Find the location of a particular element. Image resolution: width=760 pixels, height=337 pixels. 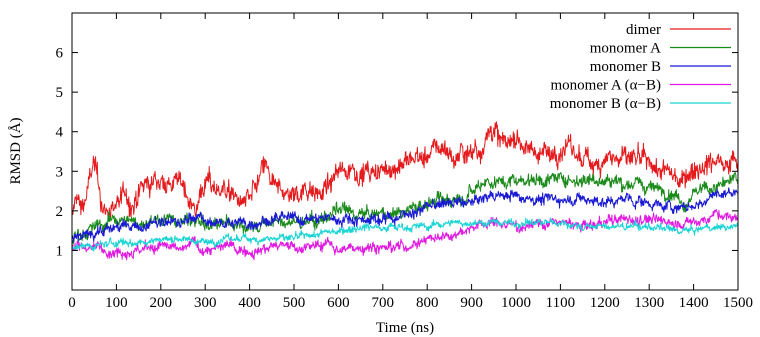

x-tick-label: 1400 is located at coordinates (694, 303).